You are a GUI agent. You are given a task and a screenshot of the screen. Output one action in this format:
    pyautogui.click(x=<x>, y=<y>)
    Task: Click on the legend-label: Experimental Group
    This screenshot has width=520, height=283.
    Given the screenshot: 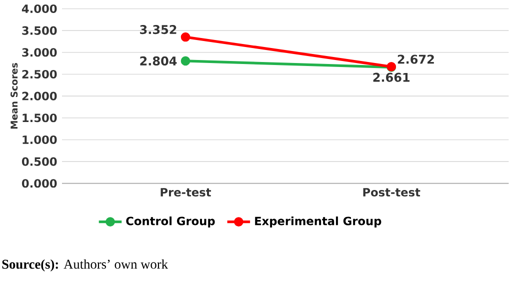 What is the action you would take?
    pyautogui.click(x=318, y=222)
    